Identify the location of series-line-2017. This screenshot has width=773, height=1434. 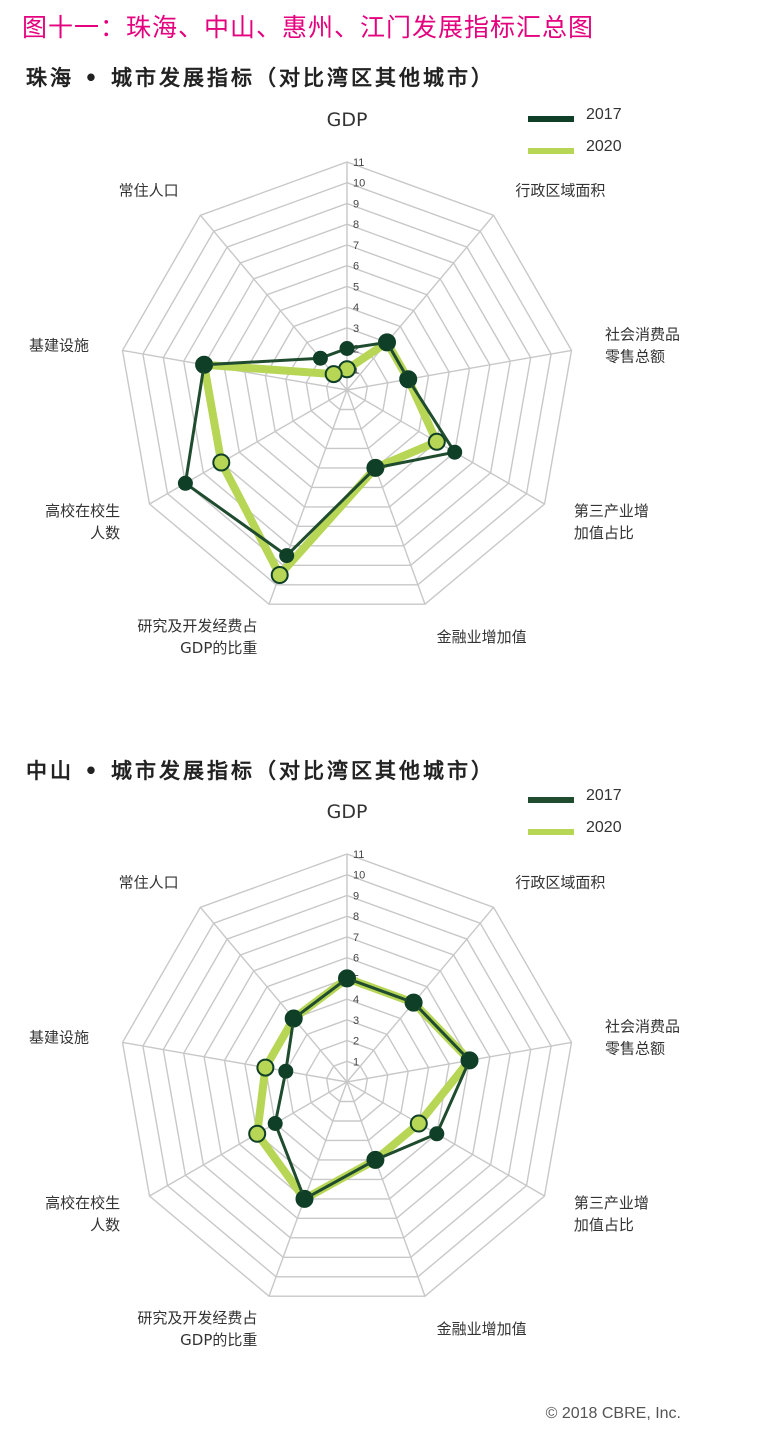
(320, 449).